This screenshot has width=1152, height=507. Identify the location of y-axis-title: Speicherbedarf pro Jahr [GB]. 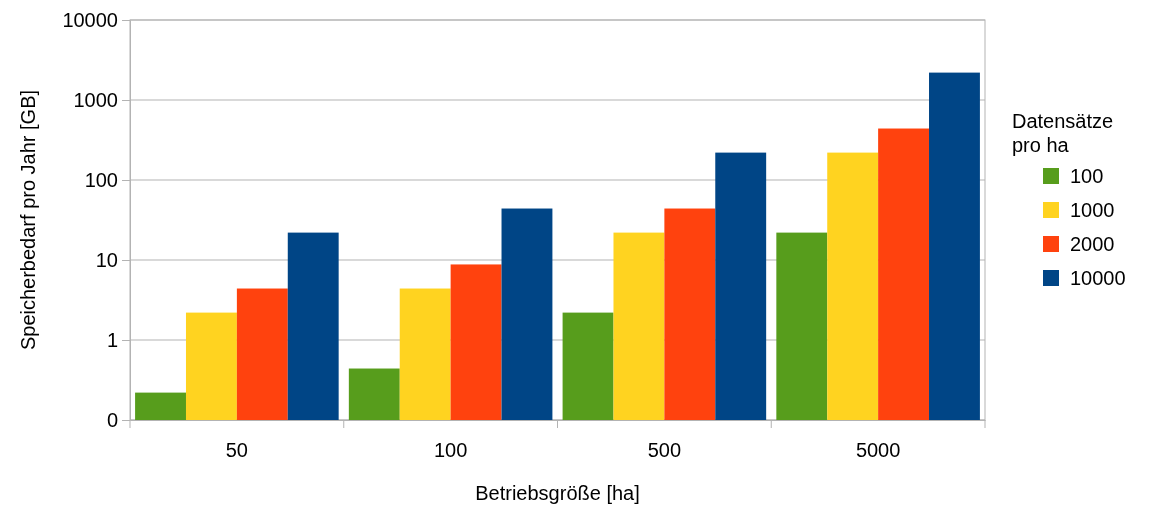
(28, 220).